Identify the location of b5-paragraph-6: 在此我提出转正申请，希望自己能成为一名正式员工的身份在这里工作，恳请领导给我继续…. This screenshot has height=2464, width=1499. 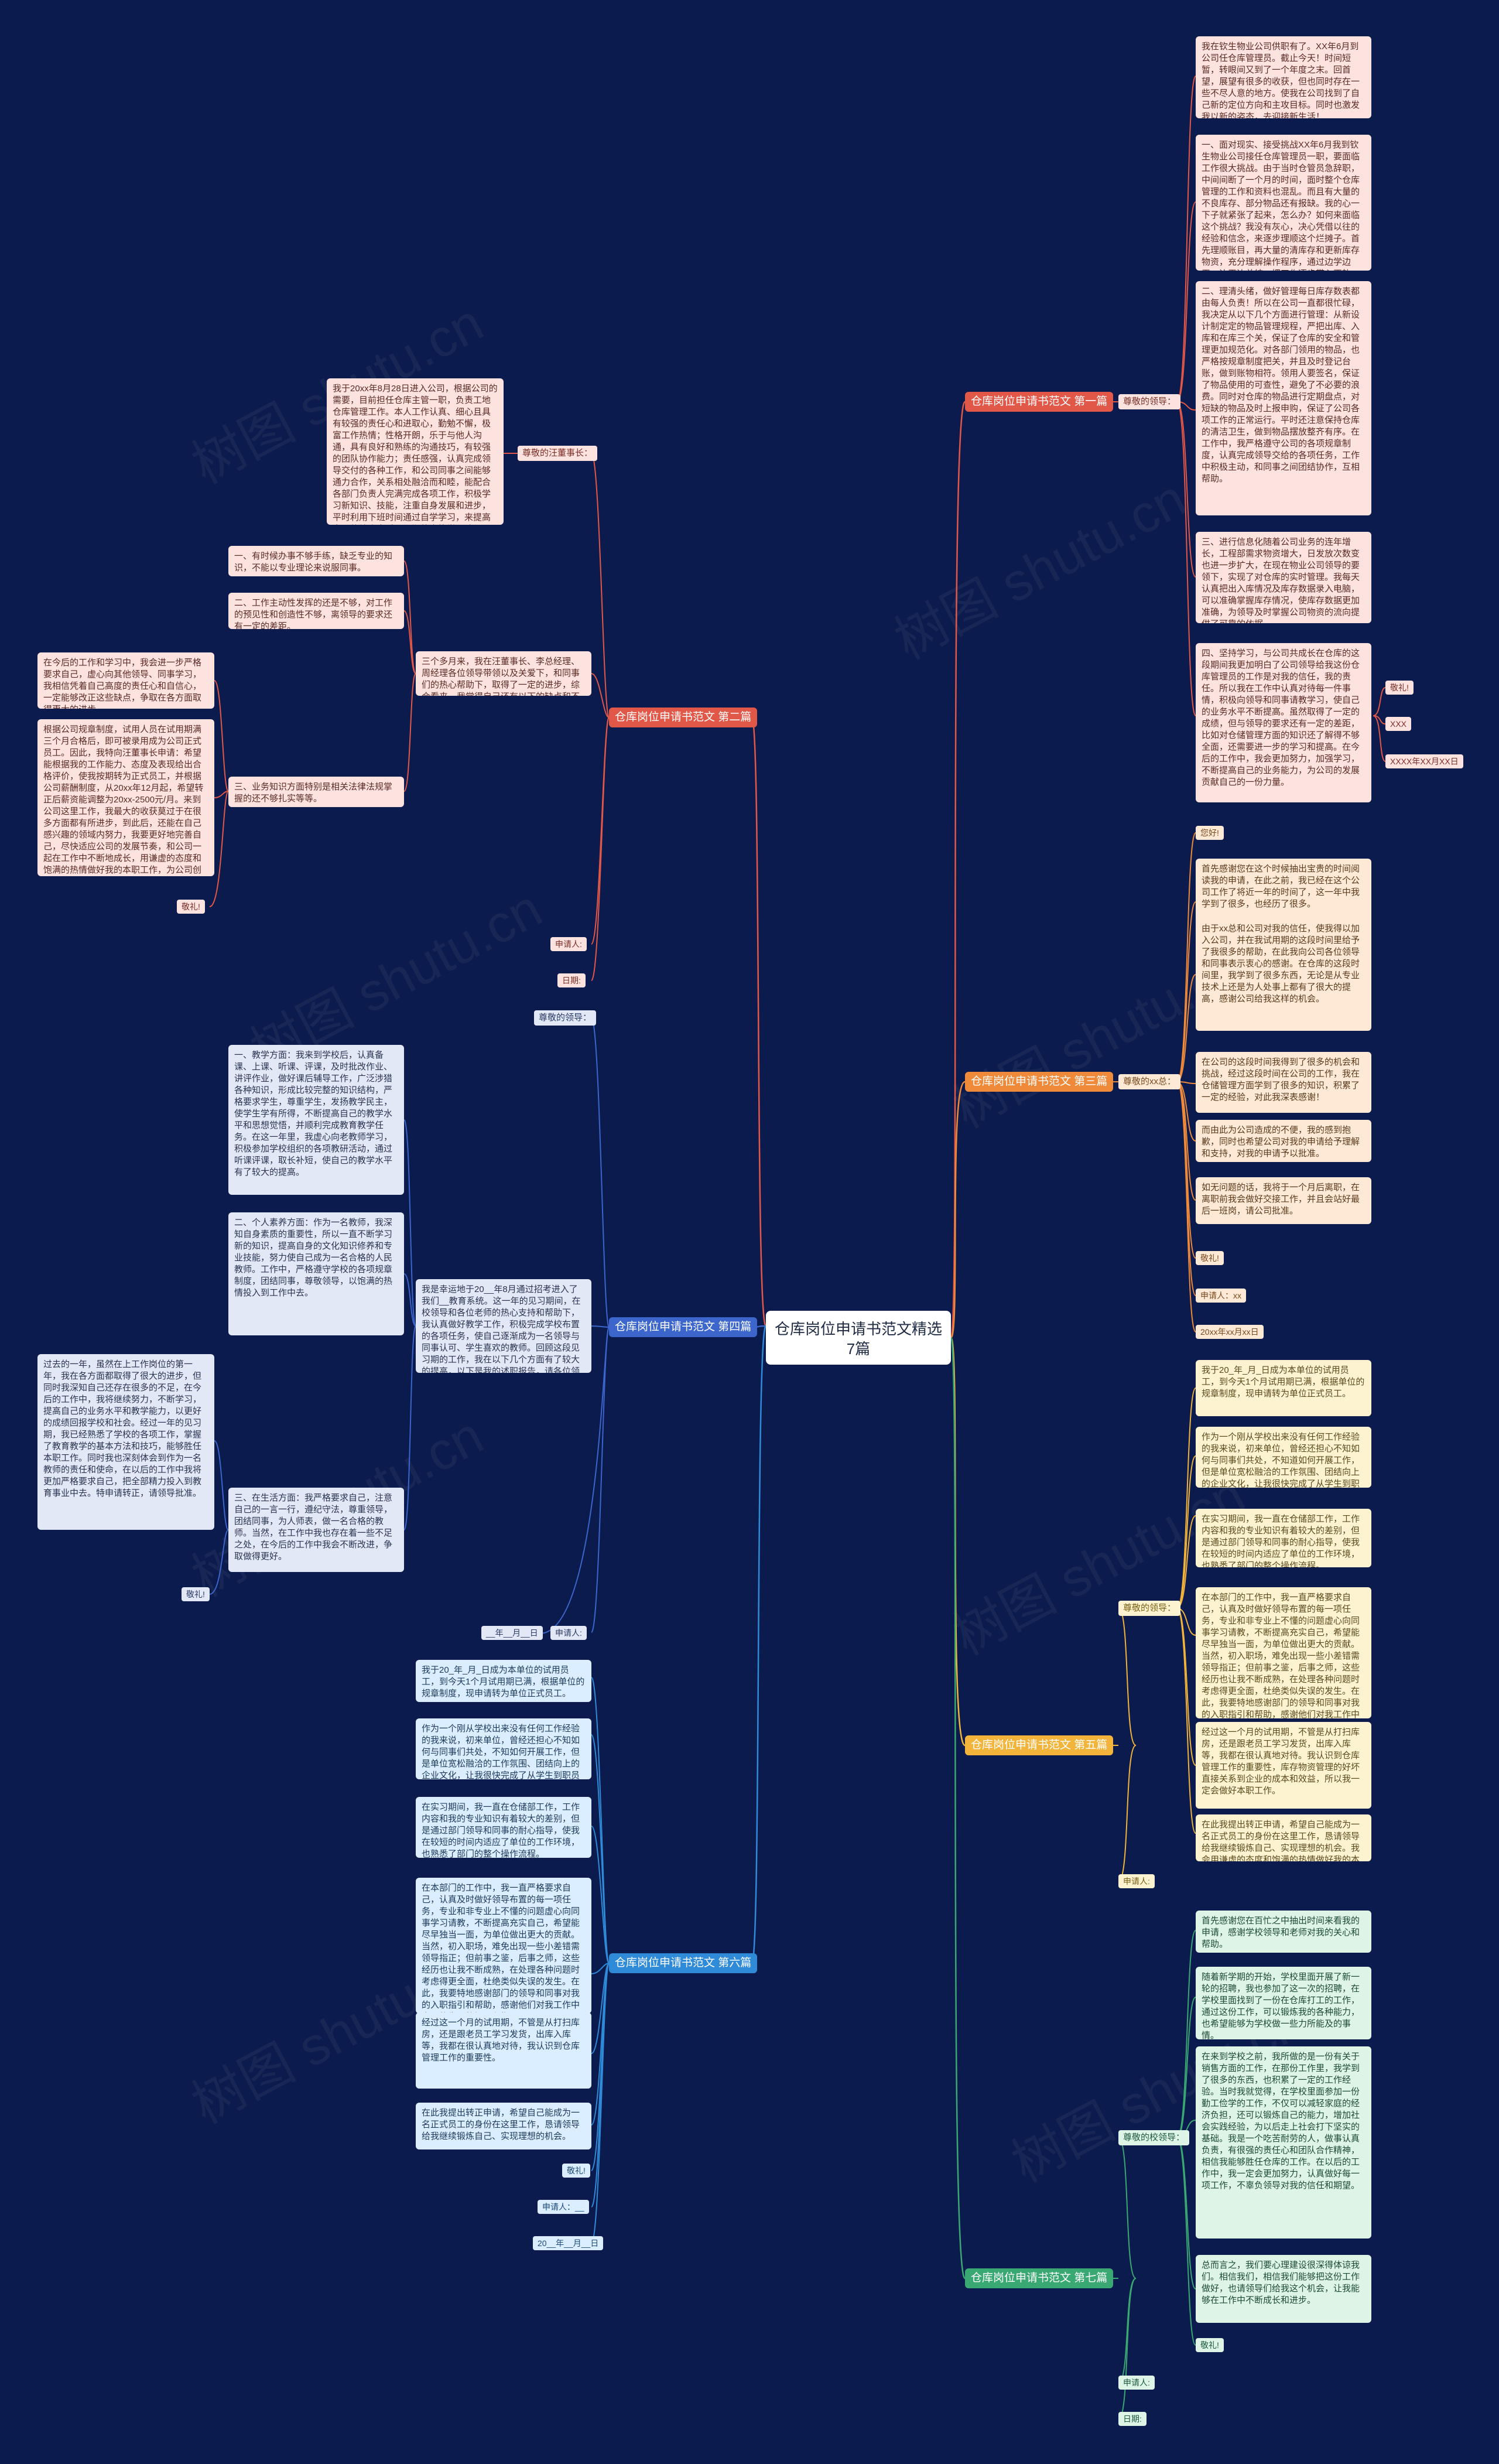
(1283, 1837).